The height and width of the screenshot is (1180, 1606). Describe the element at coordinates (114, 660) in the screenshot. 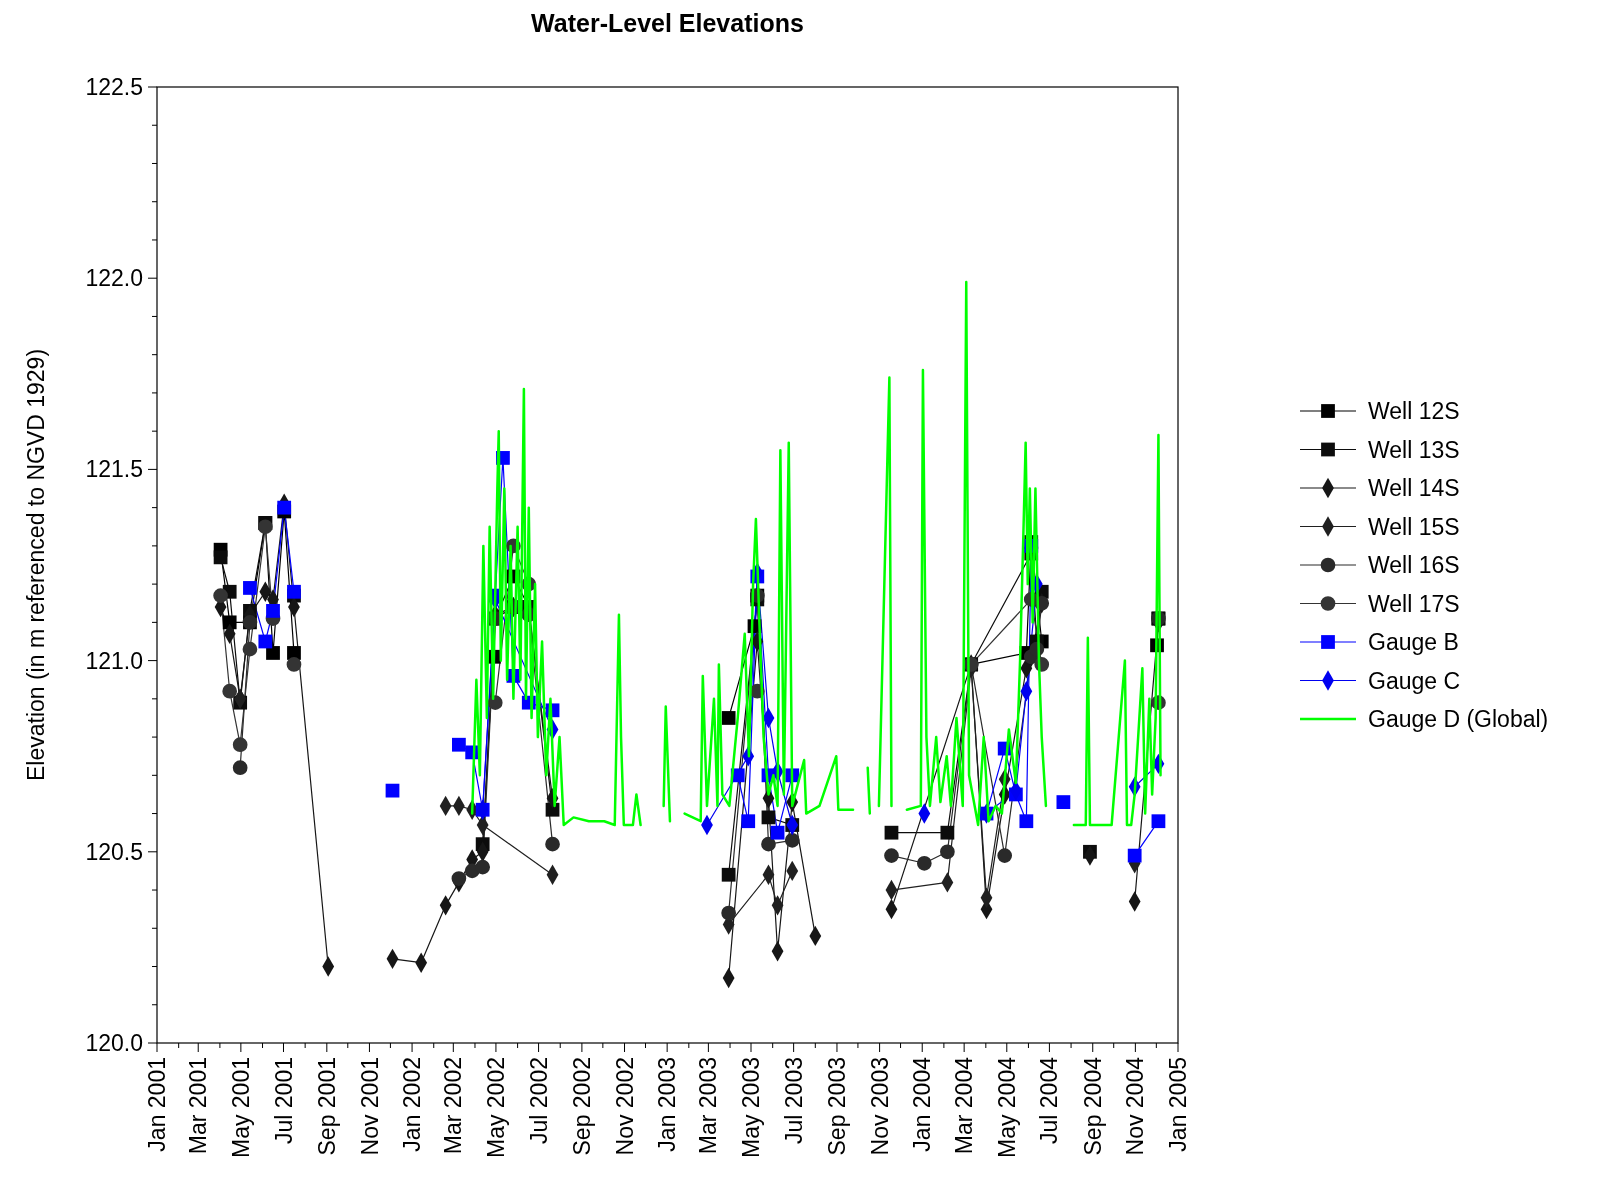

I see `y-tick-label: 121.0` at that location.